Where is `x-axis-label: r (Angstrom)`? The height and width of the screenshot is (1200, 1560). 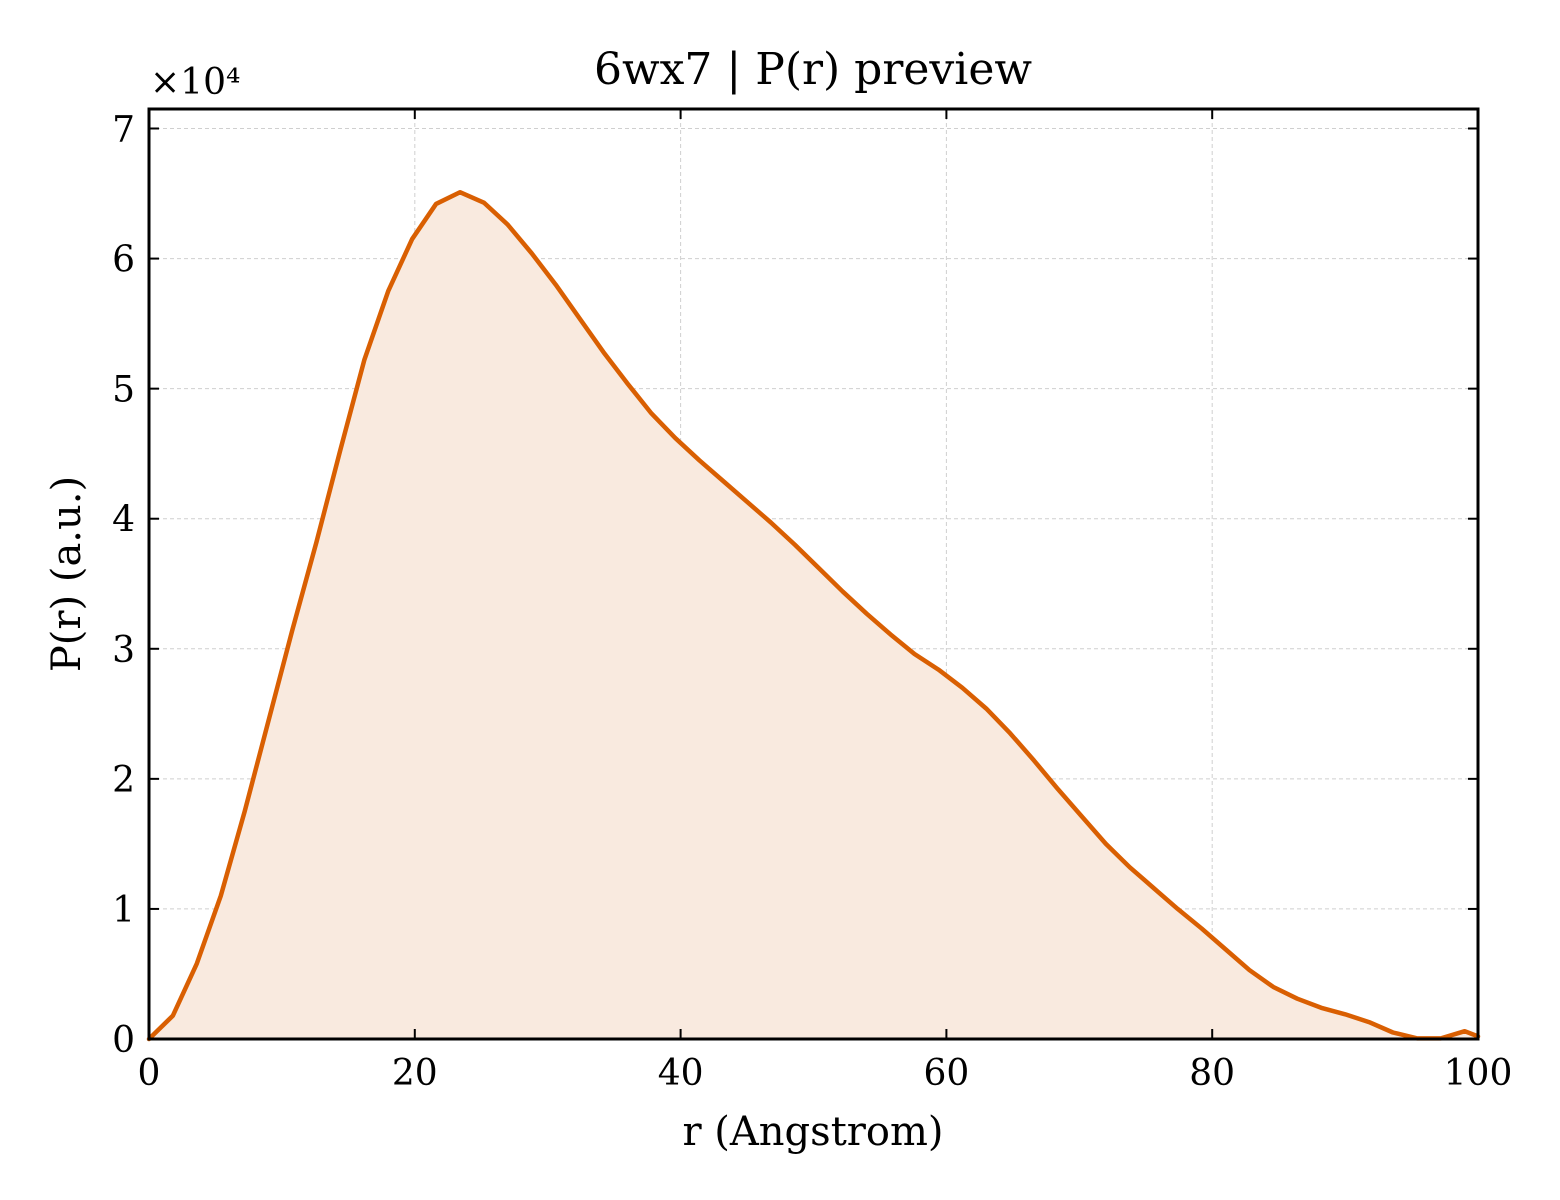 x-axis-label: r (Angstrom) is located at coordinates (812, 1132).